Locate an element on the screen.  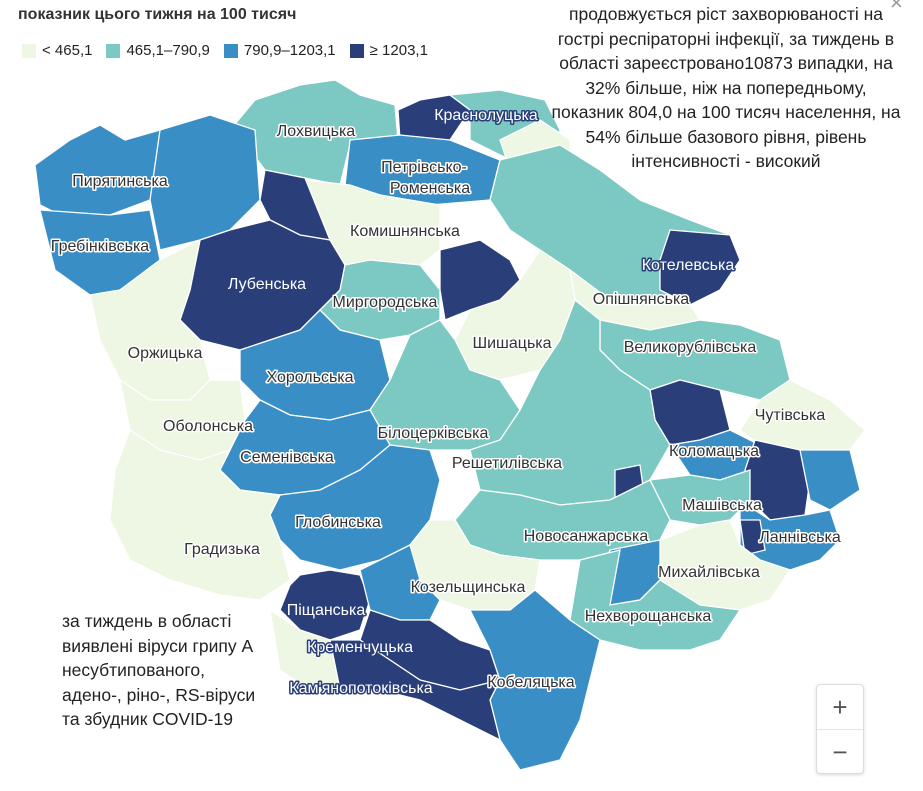
region-label: Лубенська is located at coordinates (267, 284).